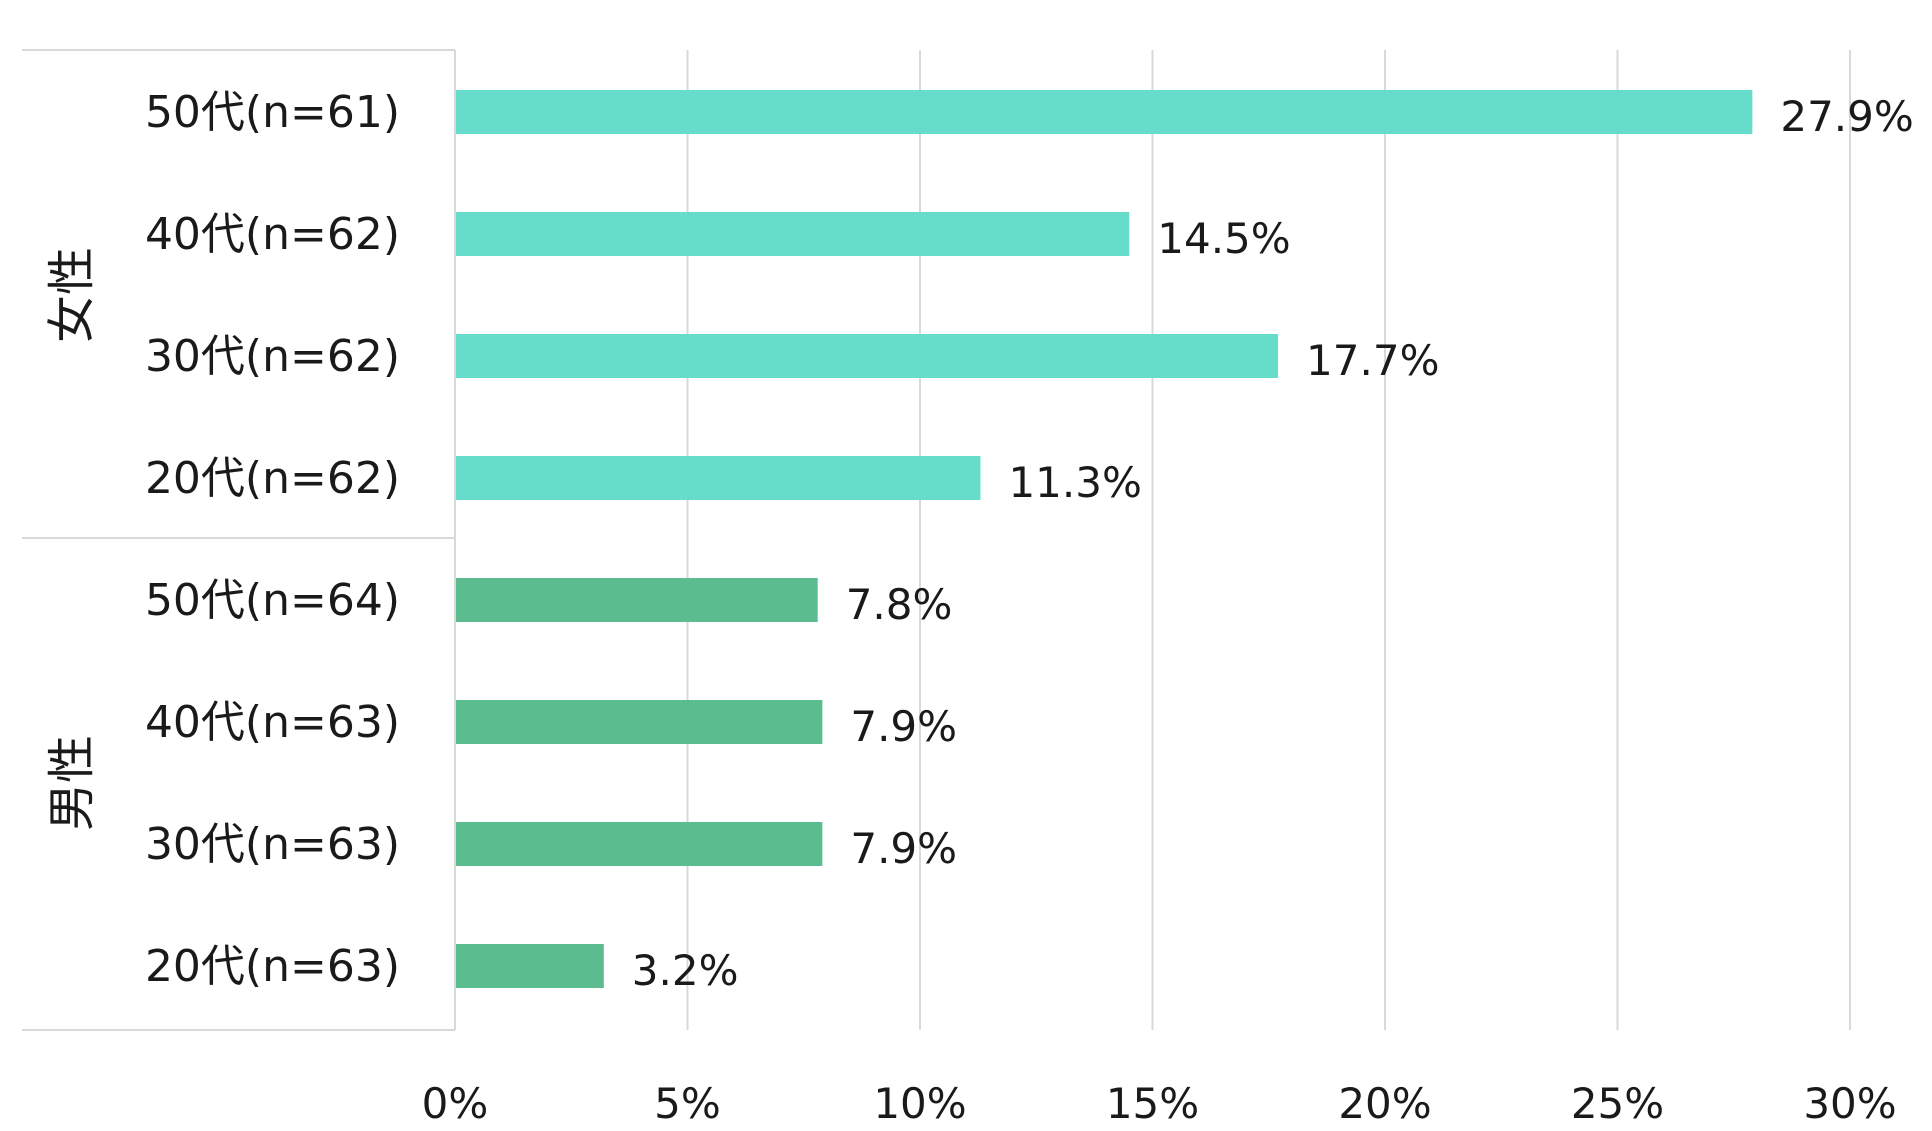 Image resolution: width=1932 pixels, height=1131 pixels. I want to click on category-label: 20代(n=62), so click(272, 478).